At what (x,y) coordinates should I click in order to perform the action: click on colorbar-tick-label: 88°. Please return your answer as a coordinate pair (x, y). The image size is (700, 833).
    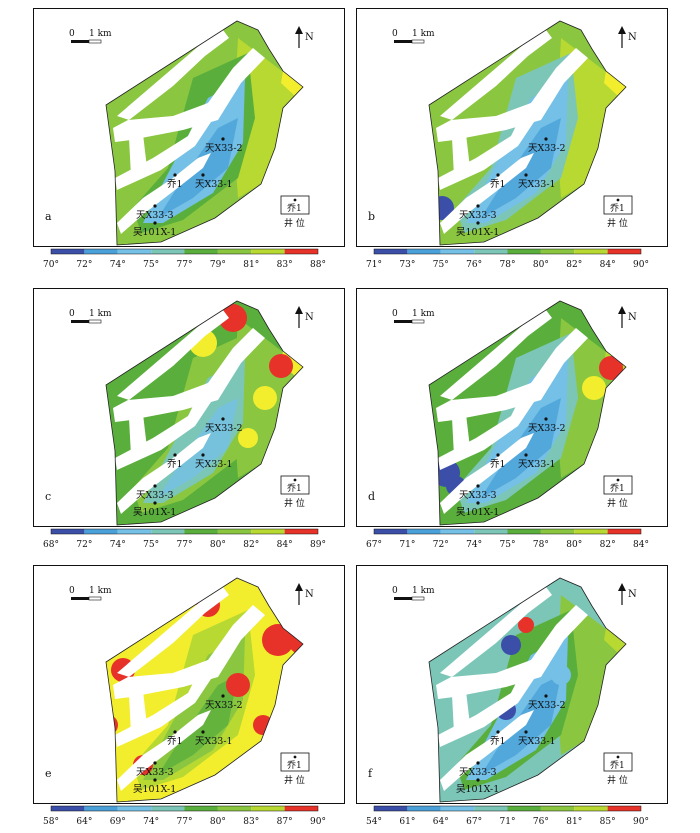
    Looking at the image, I should click on (318, 265).